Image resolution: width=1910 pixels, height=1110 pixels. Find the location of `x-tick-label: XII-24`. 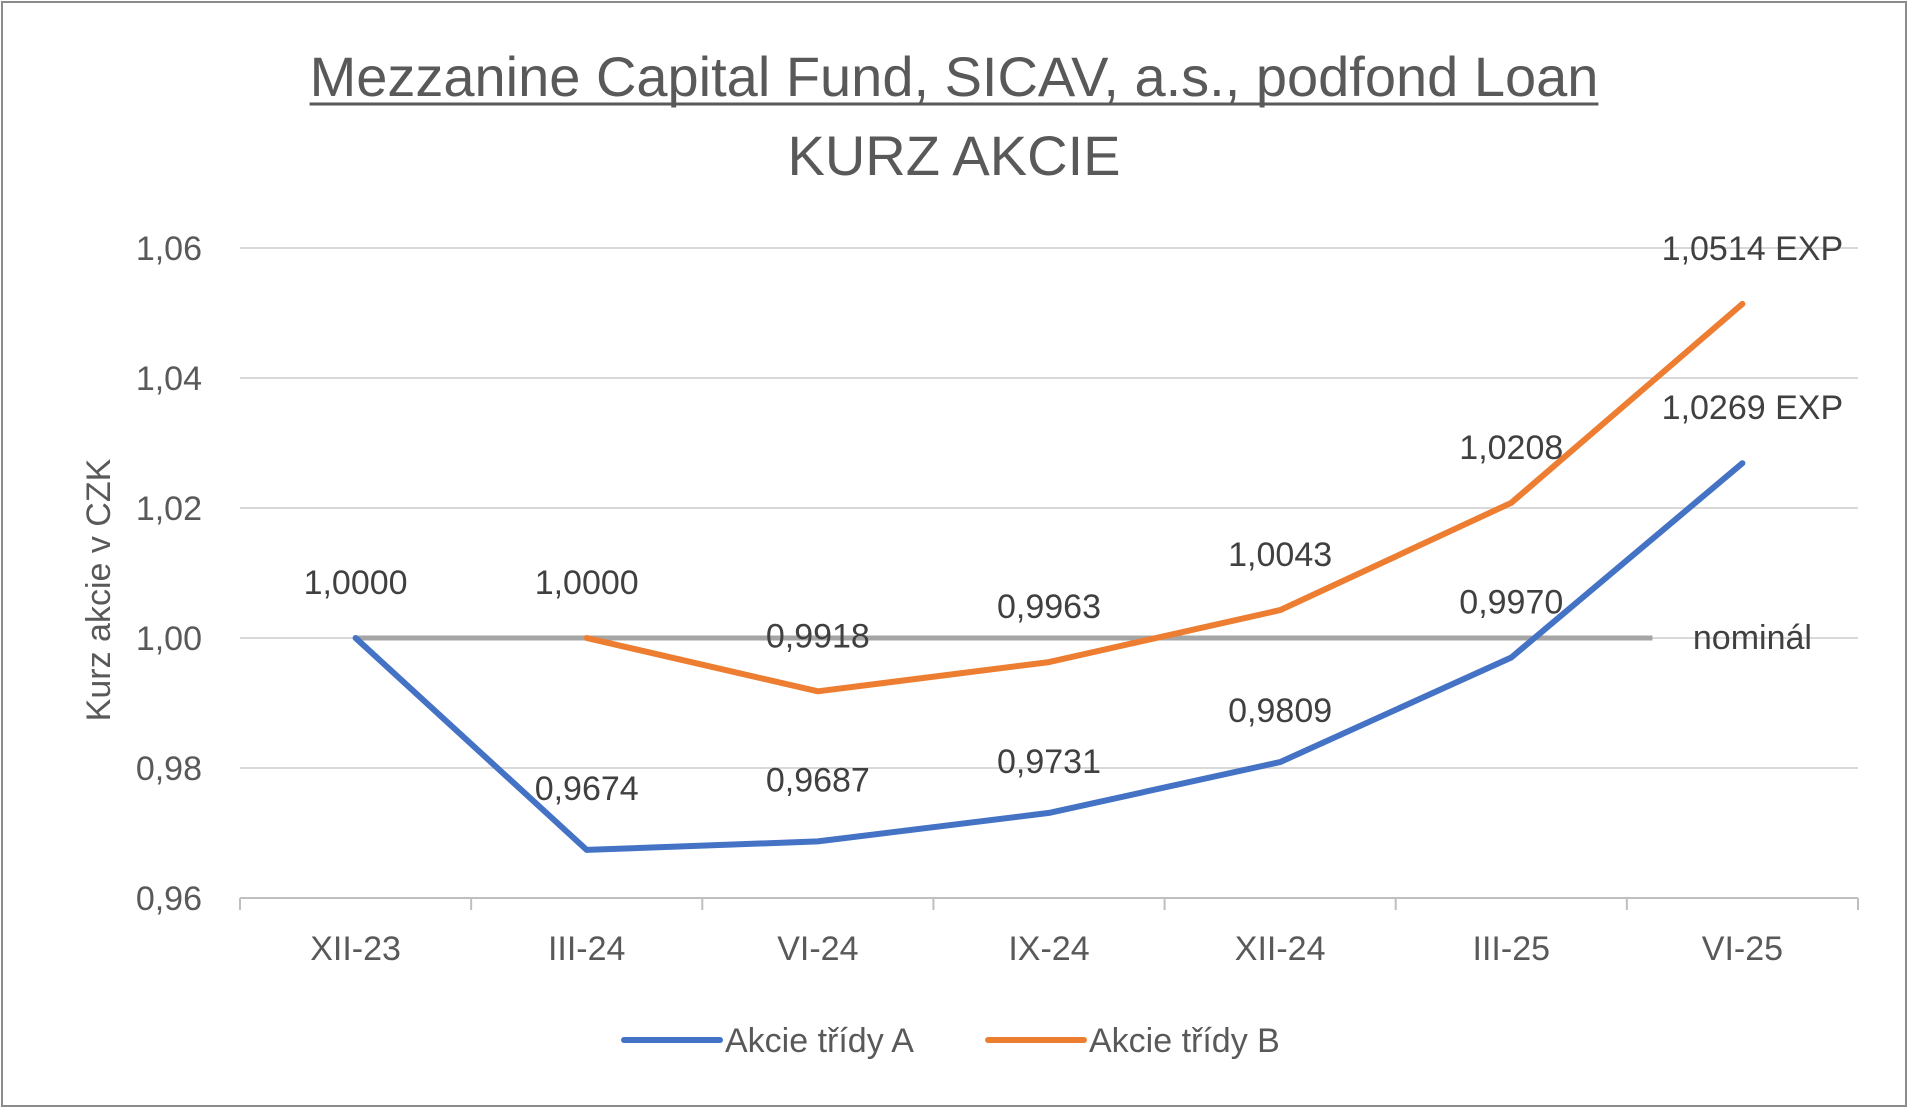

x-tick-label: XII-24 is located at coordinates (1280, 949).